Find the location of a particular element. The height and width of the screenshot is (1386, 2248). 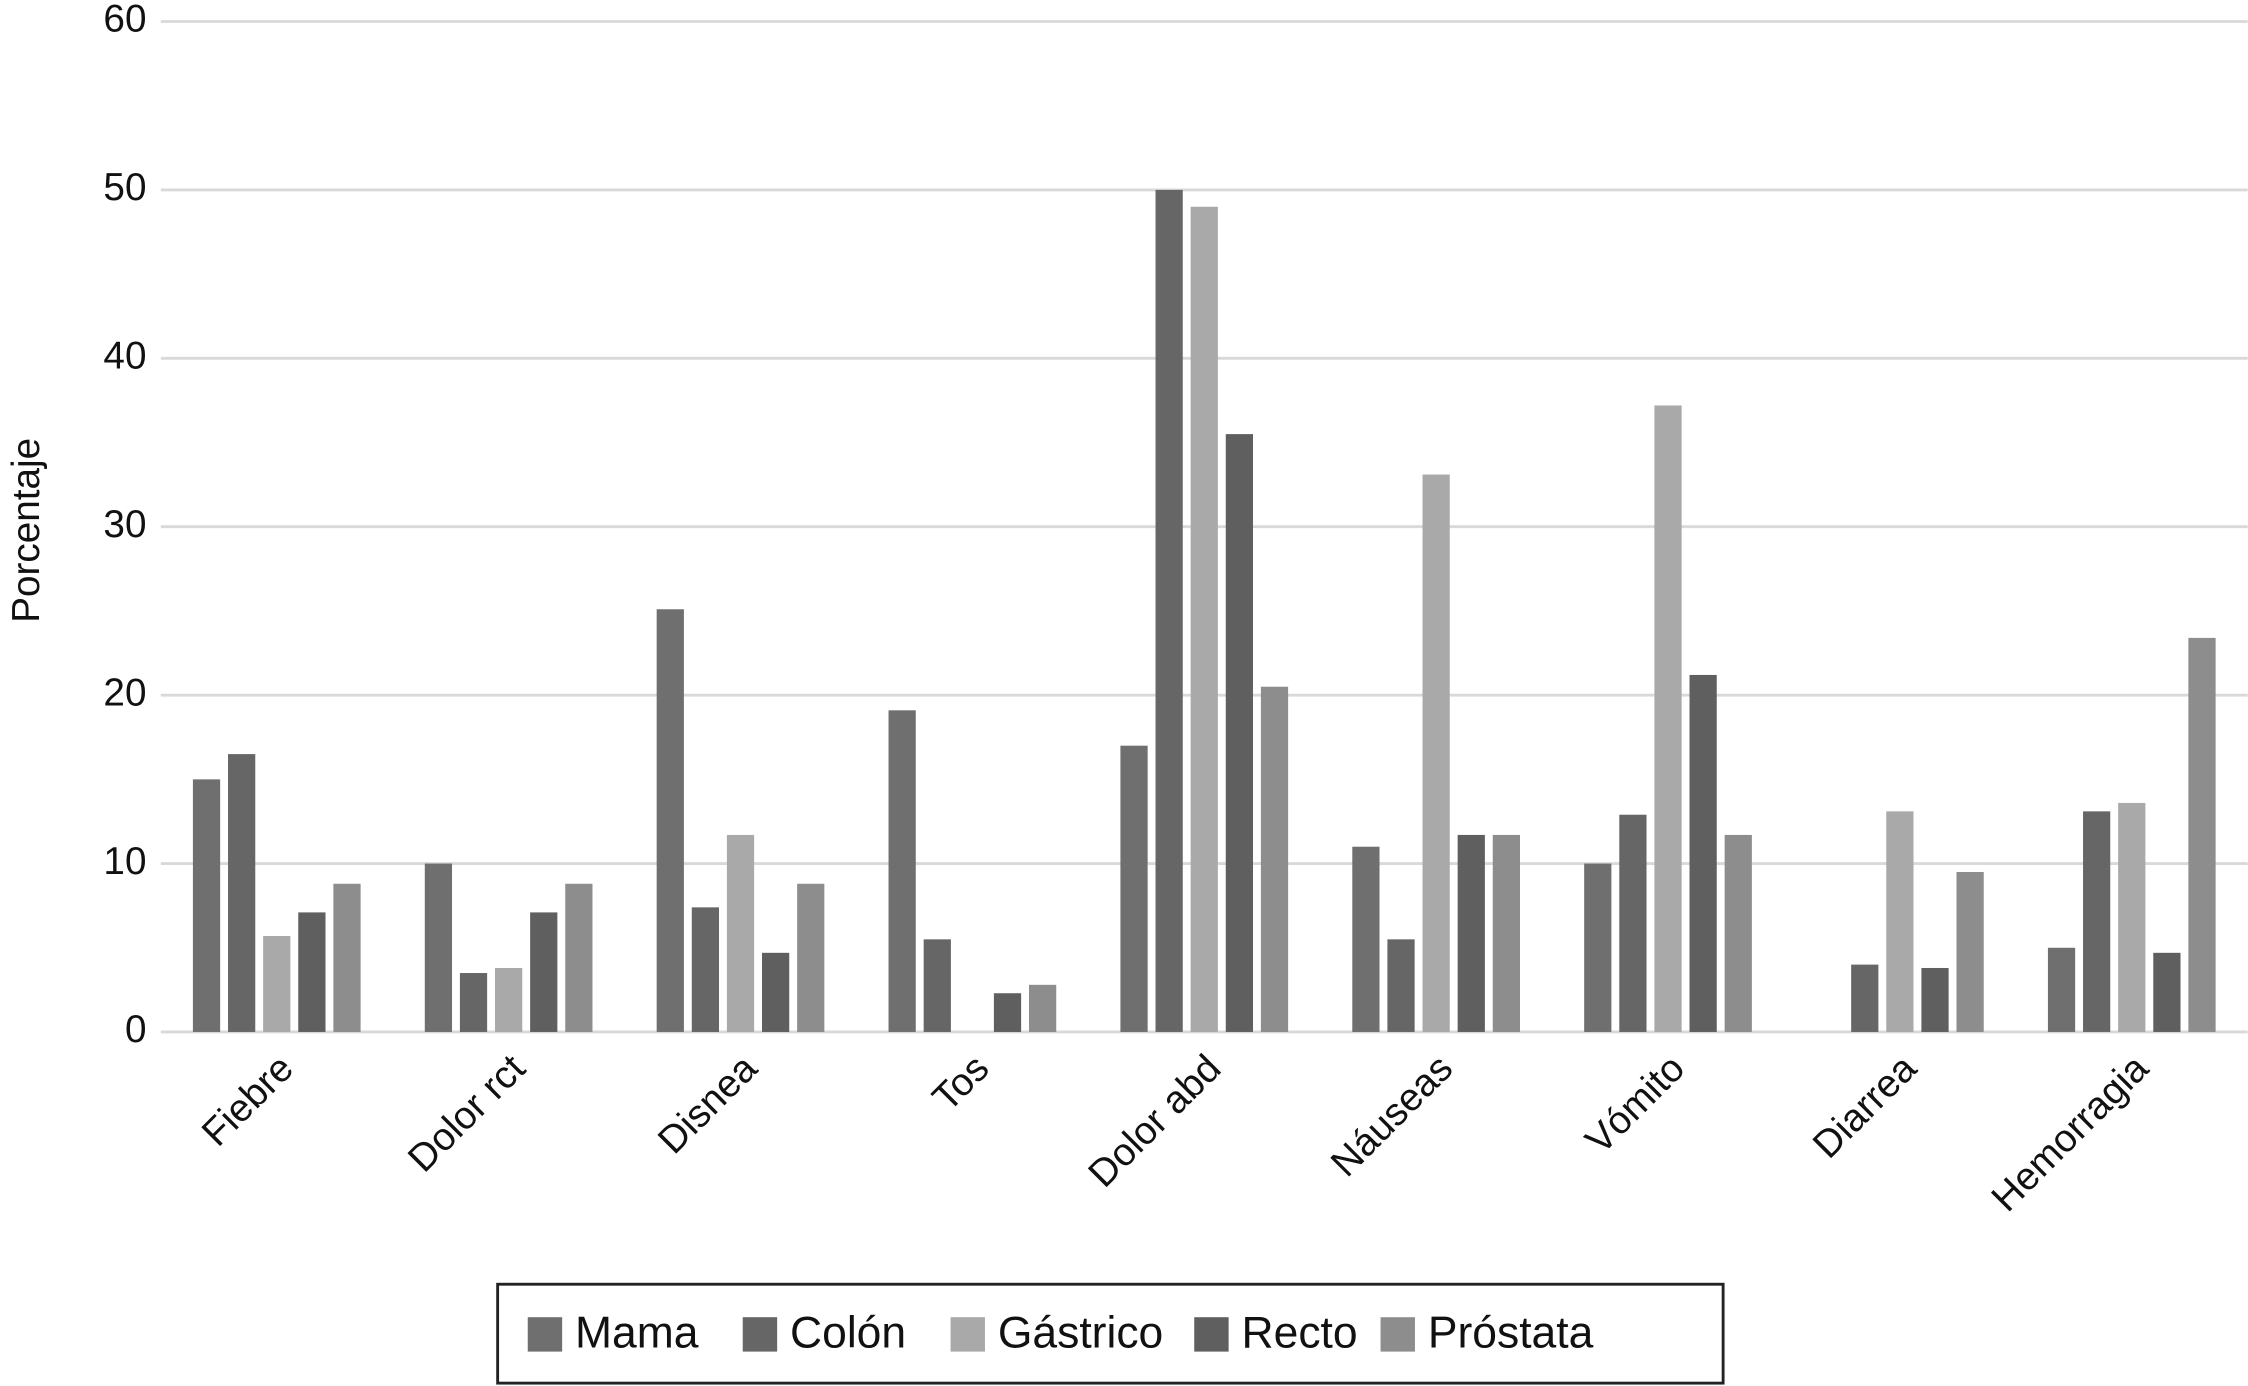

y-axis-label: Porcentaje is located at coordinates (26, 530).